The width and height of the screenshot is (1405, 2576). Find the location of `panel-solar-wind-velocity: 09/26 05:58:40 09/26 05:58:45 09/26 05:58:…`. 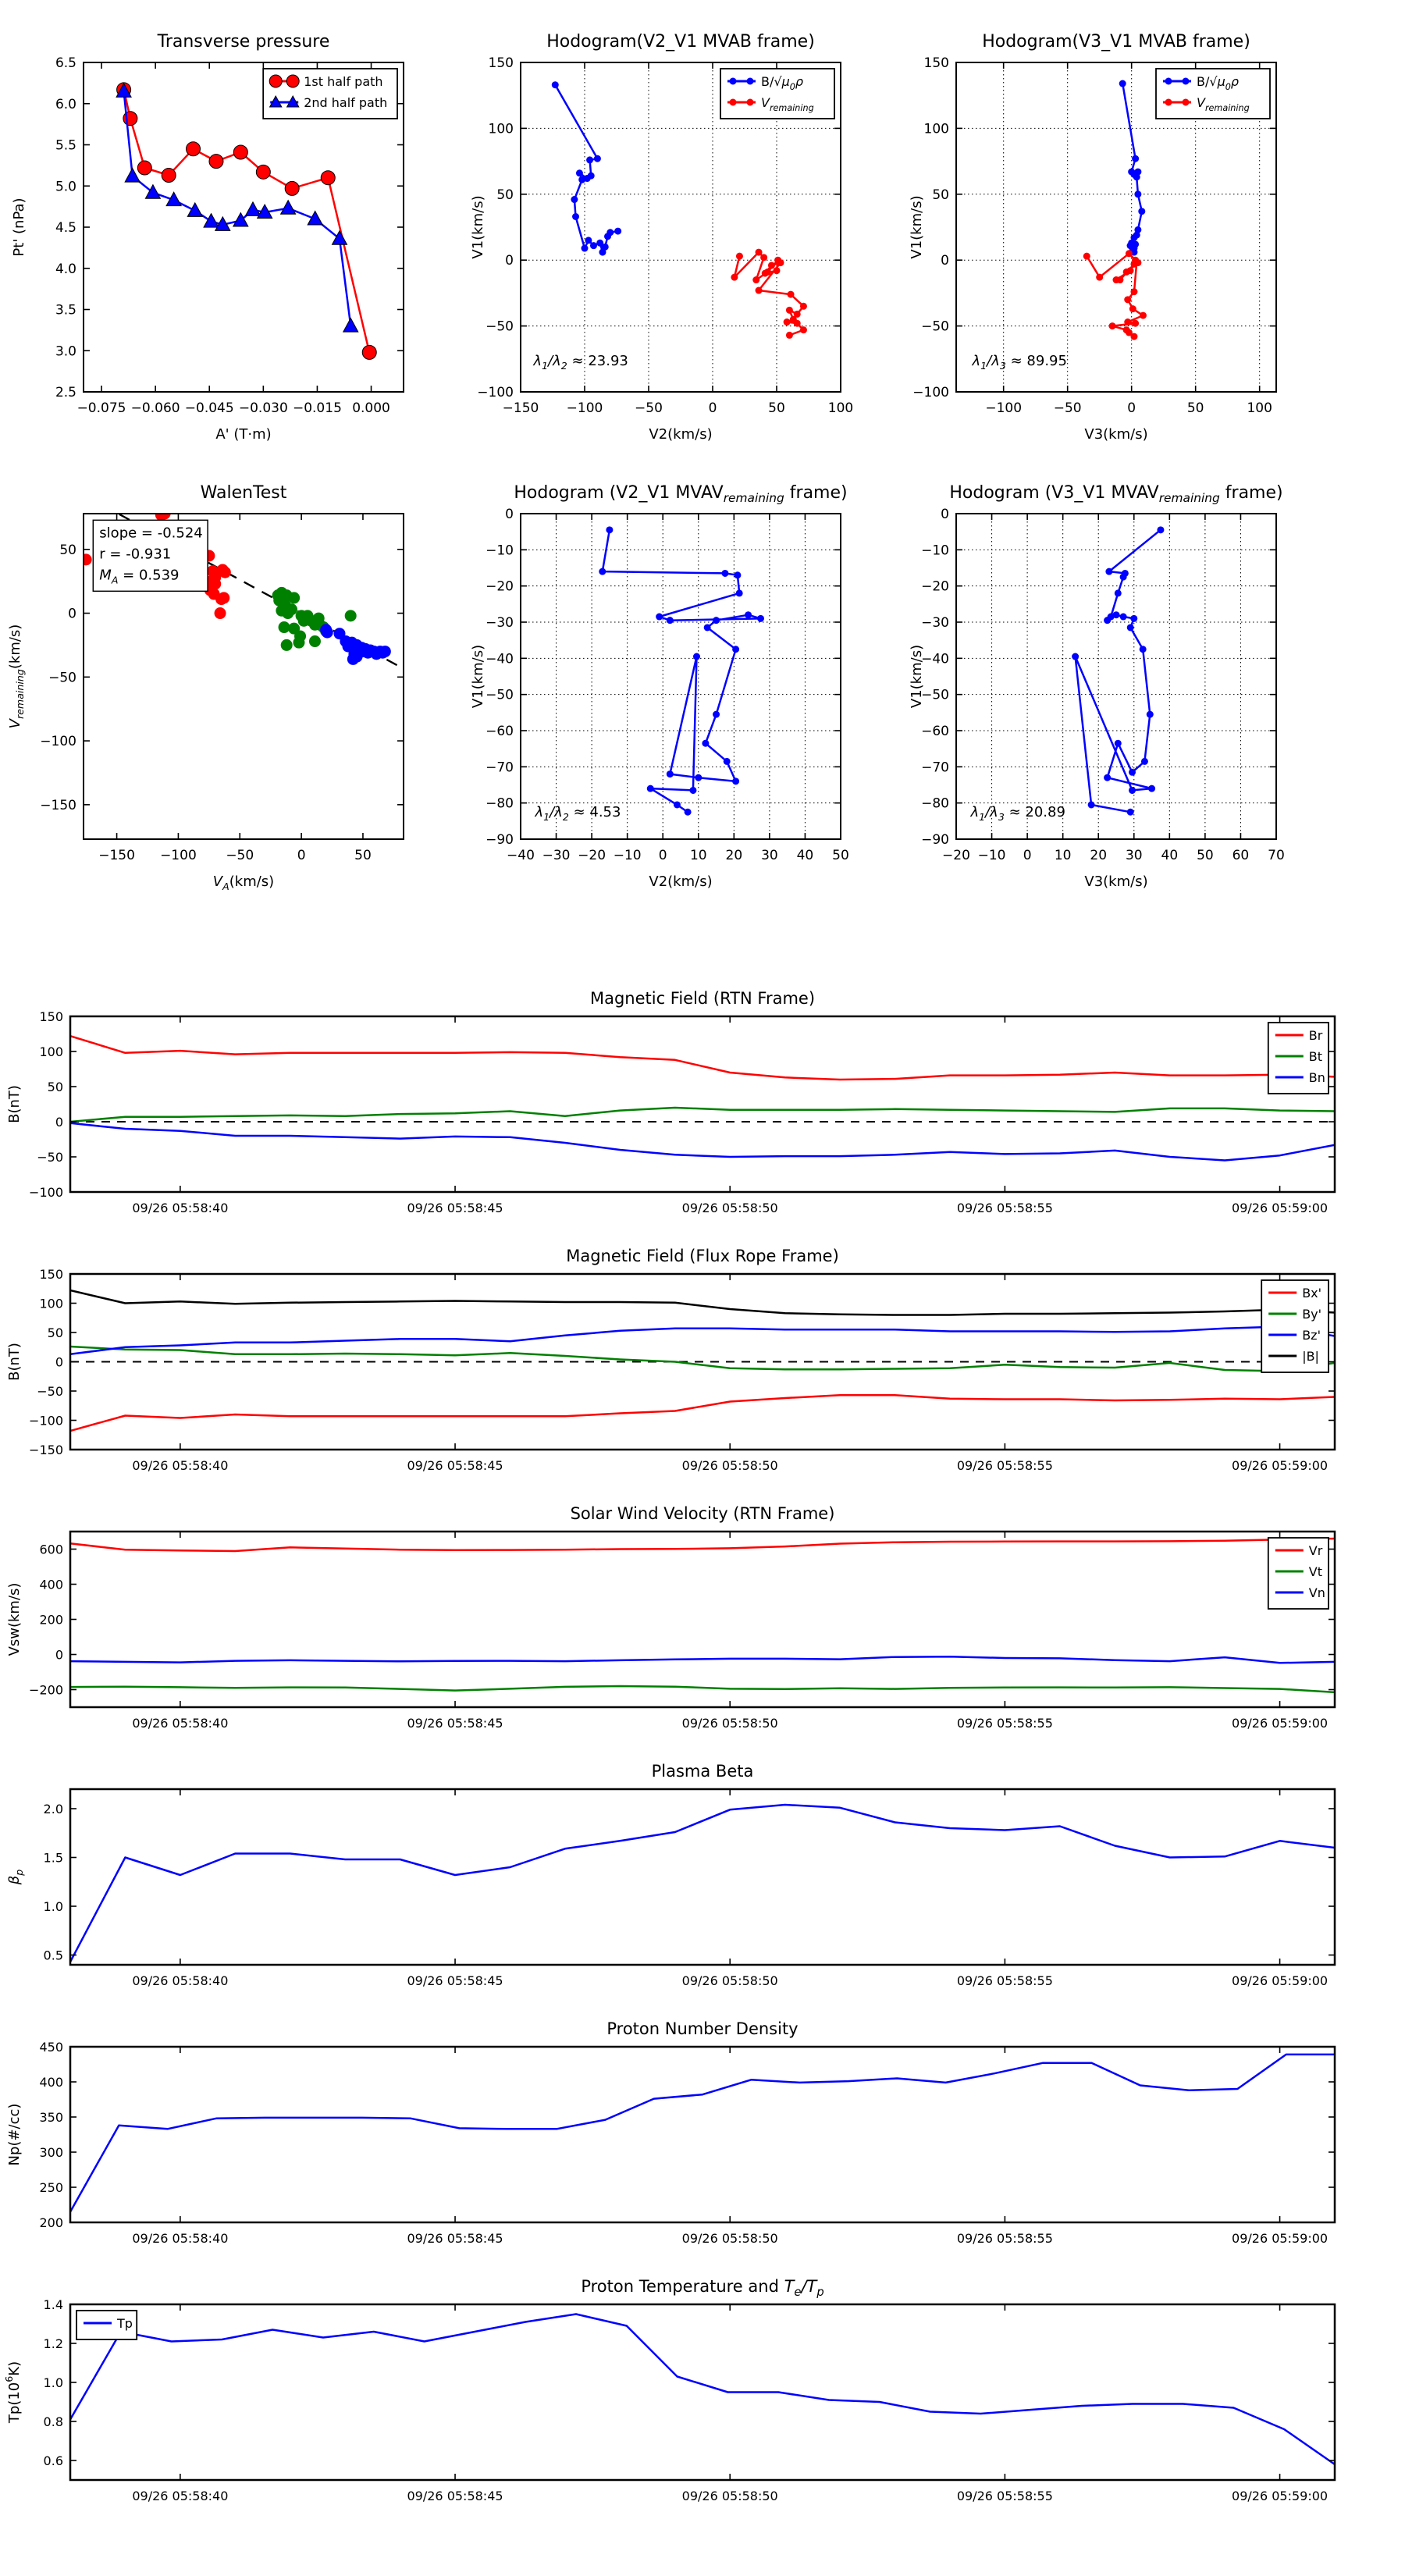

panel-solar-wind-velocity: 09/26 05:58:40 09/26 05:58:45 09/26 05:58:… is located at coordinates (703, 1612).